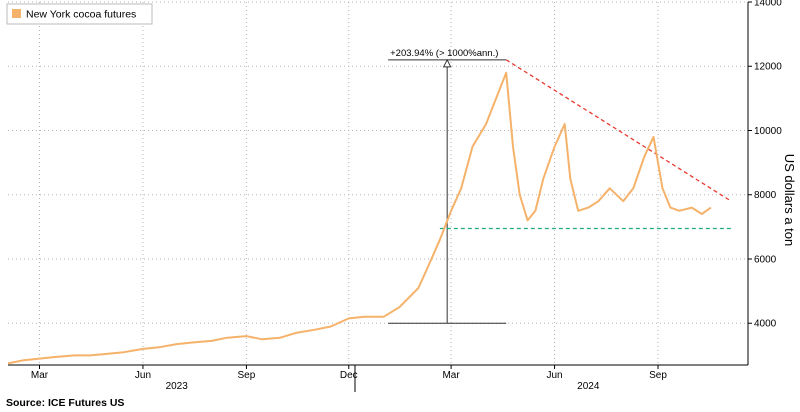 The width and height of the screenshot is (800, 412). Describe the element at coordinates (618, 130) in the screenshot. I see `resistance-trendline` at that location.